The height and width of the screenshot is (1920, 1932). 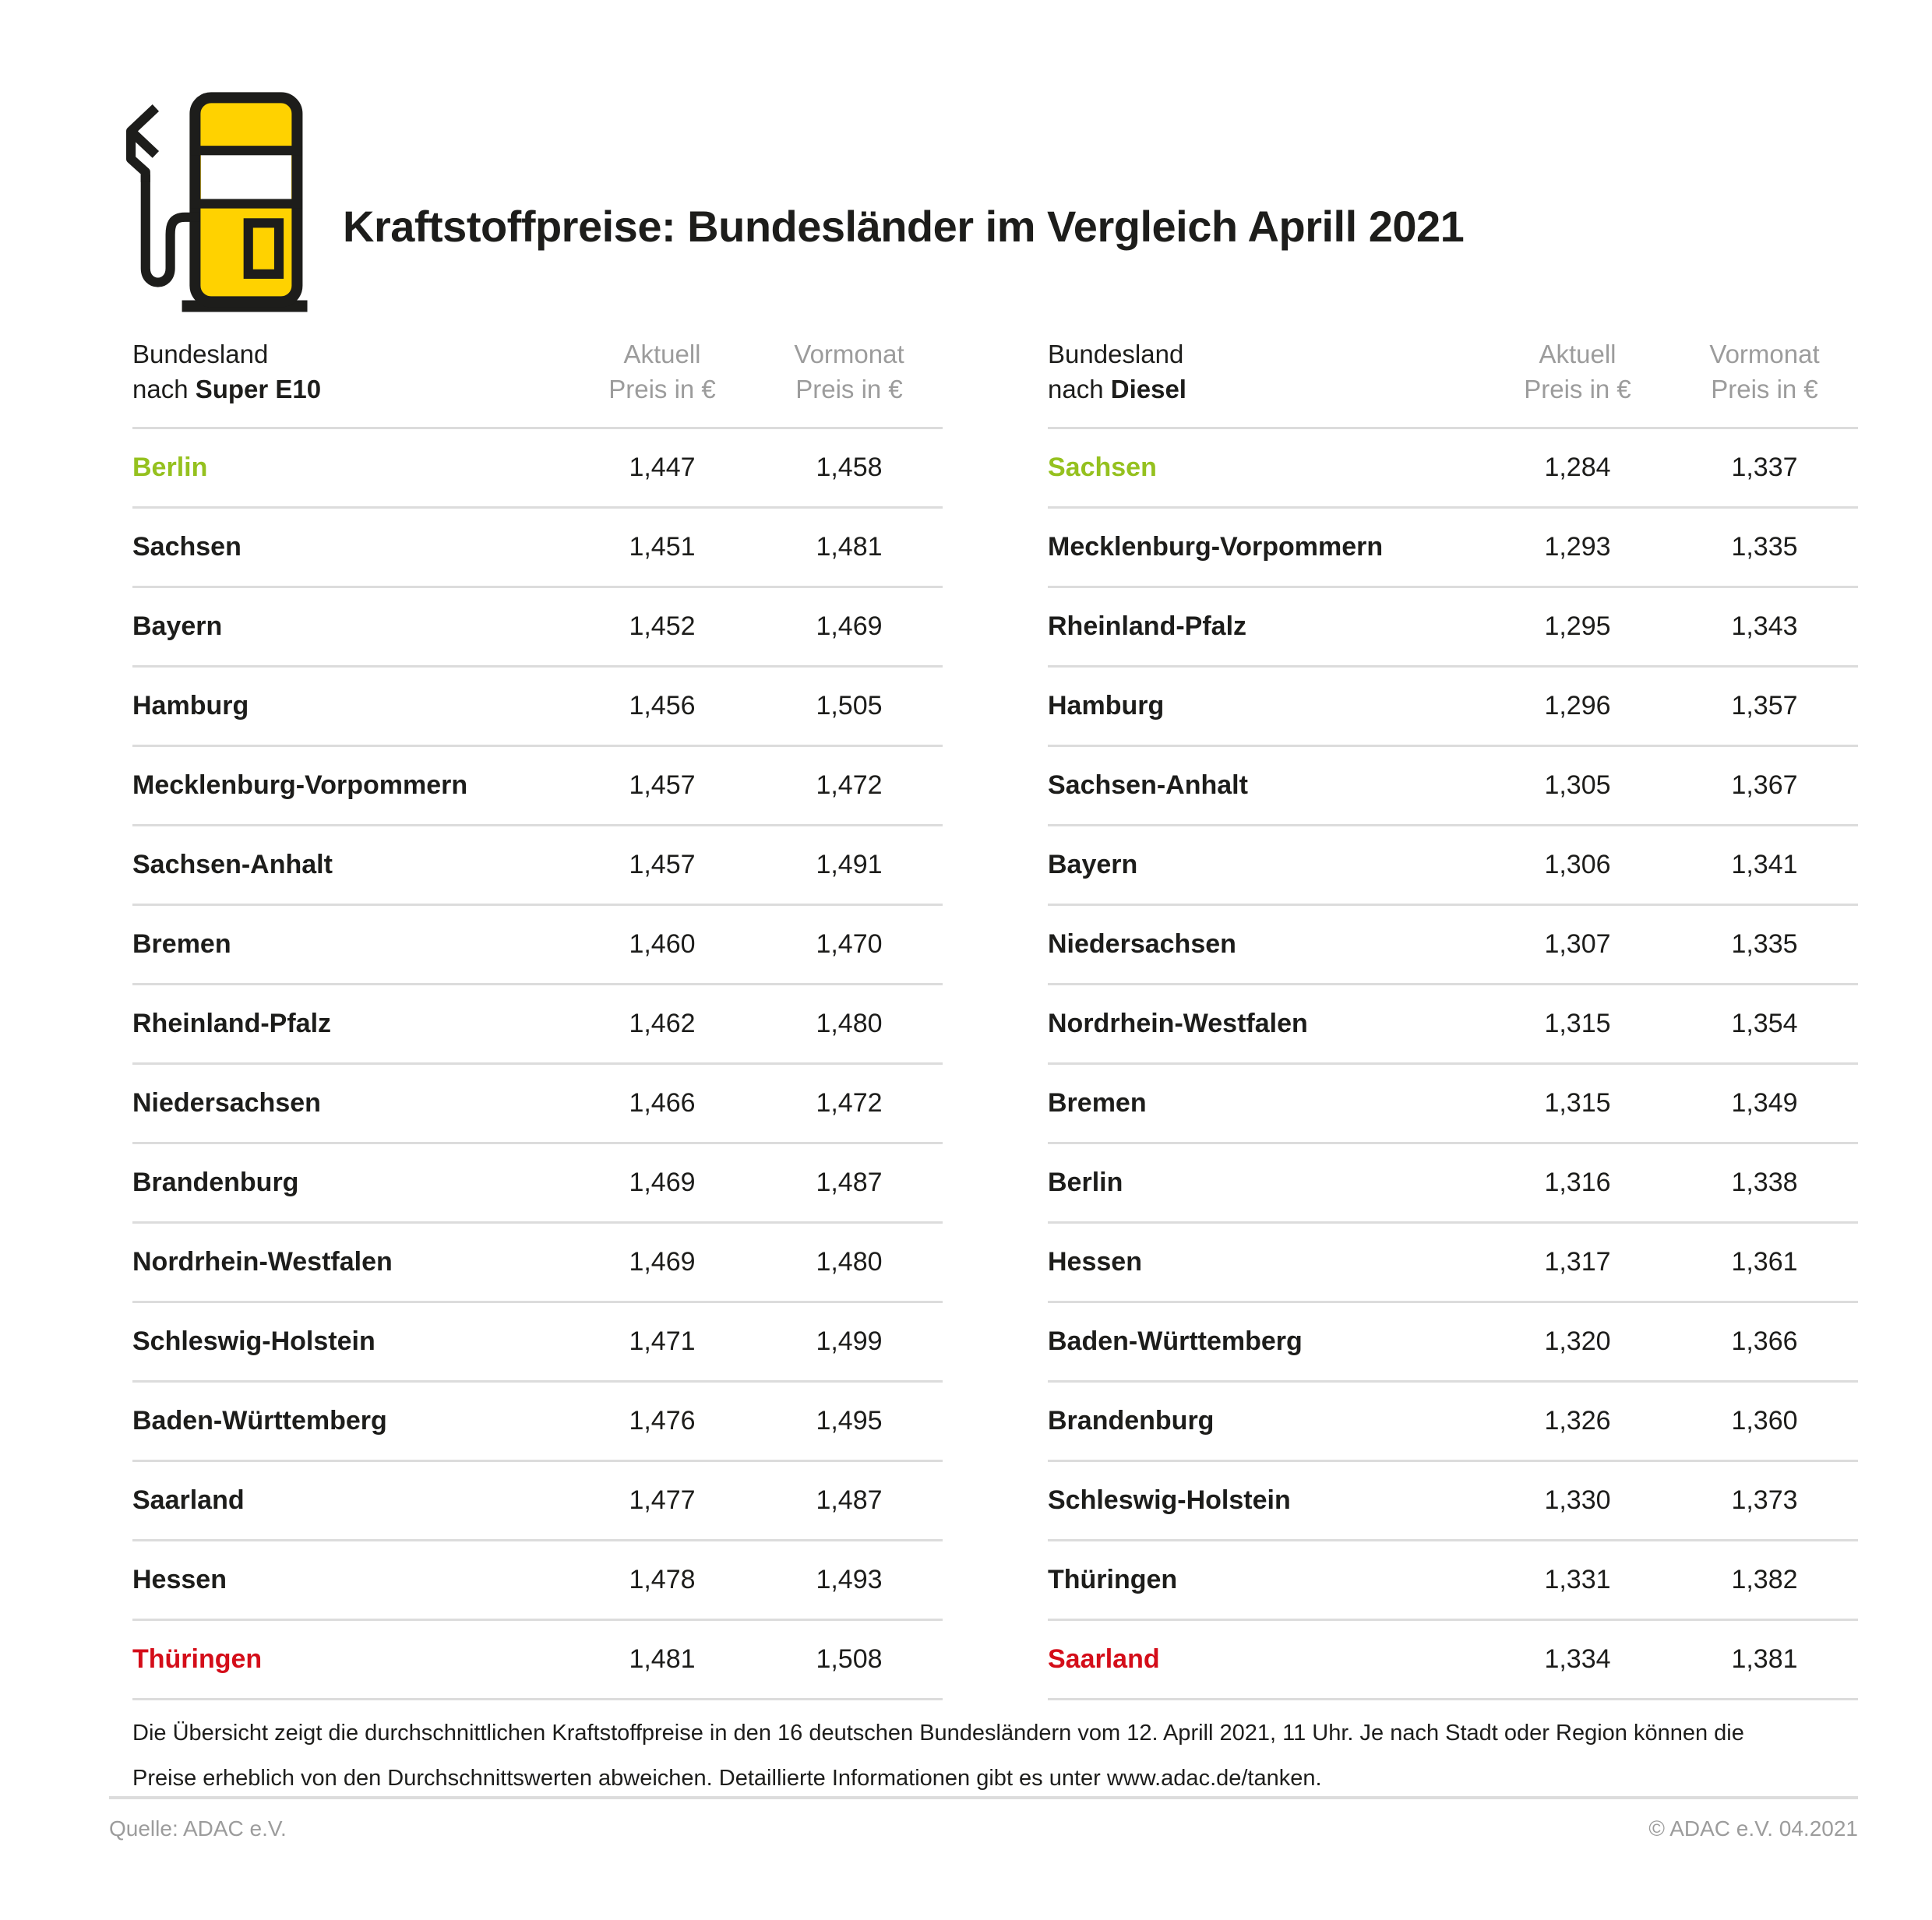 I want to click on table-row: Hamburg 1,296 1,357, so click(x=1453, y=707).